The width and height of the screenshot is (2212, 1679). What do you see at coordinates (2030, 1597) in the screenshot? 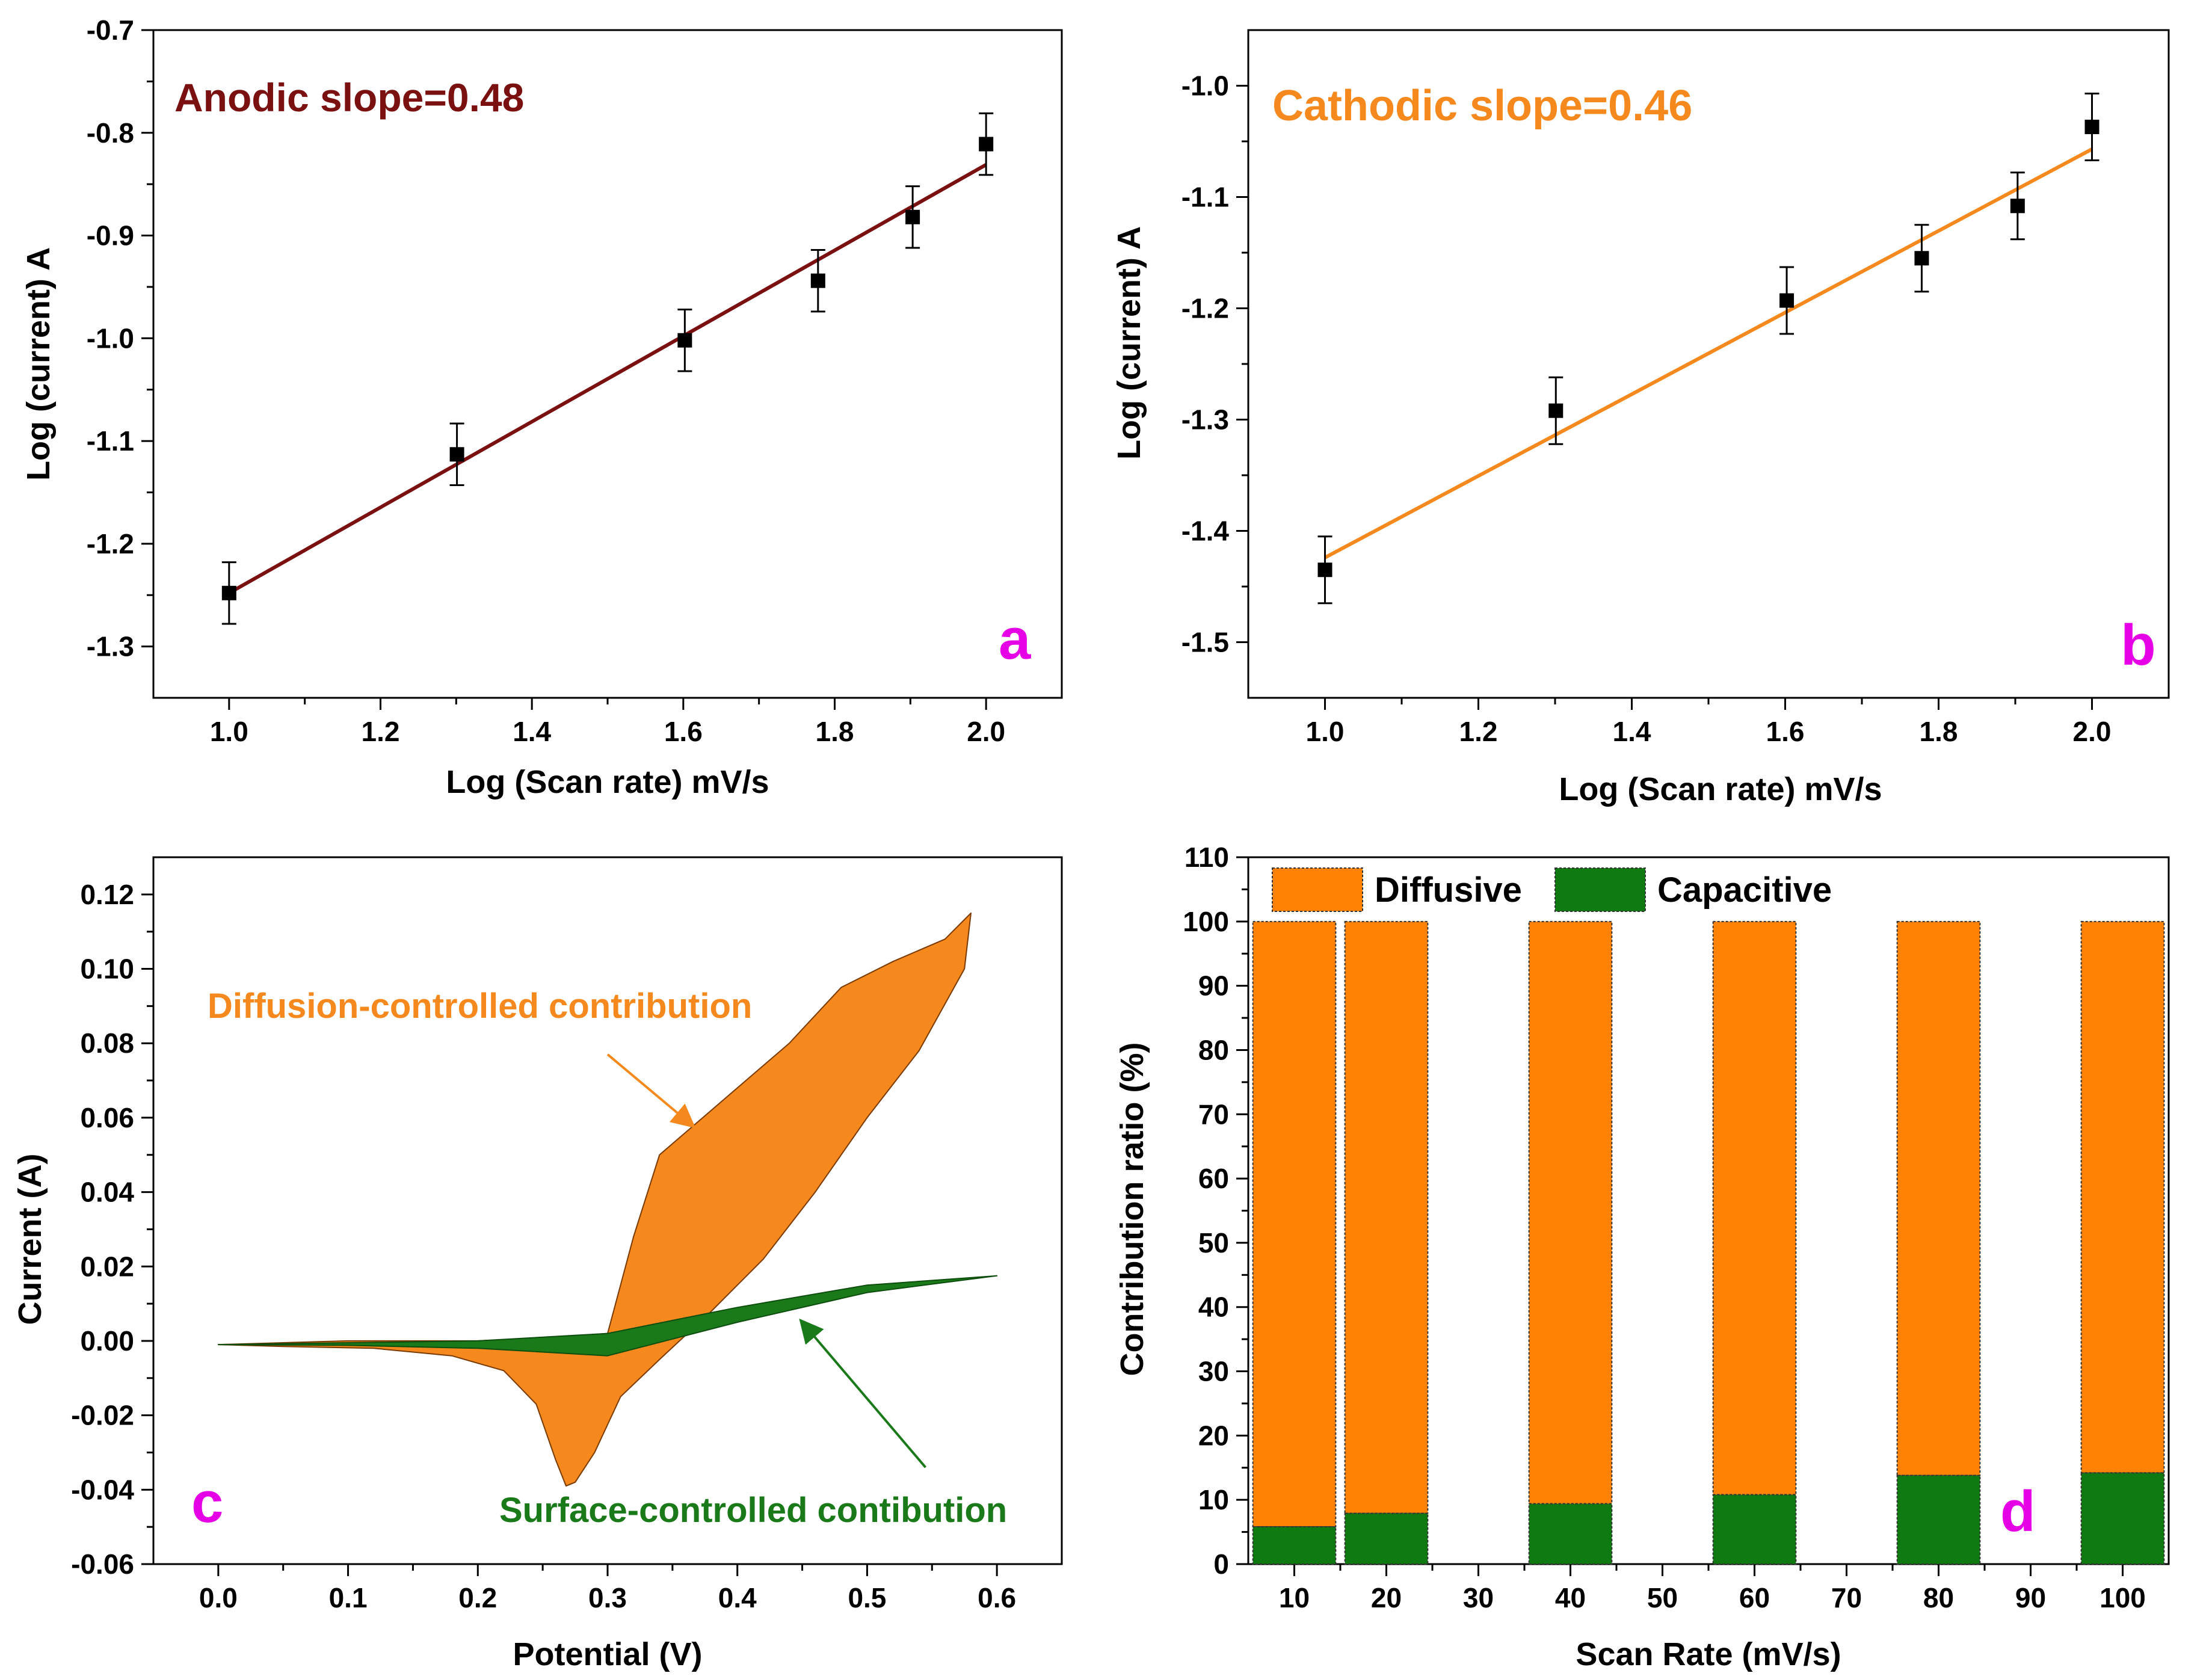
I see `panel-d-x-tick-label: 90` at bounding box center [2030, 1597].